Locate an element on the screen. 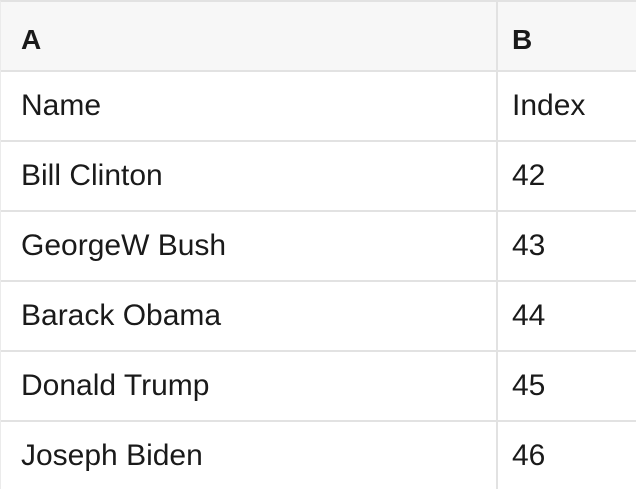 Image resolution: width=636 pixels, height=489 pixels. table-row: Barack Obama 44 is located at coordinates (318, 317).